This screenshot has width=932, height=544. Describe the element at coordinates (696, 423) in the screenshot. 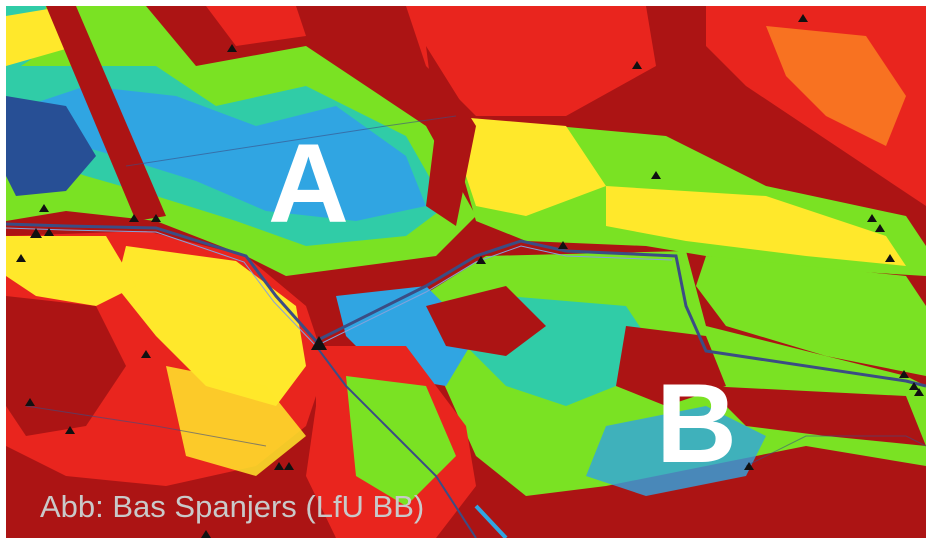

I see `area-label-b: B` at that location.